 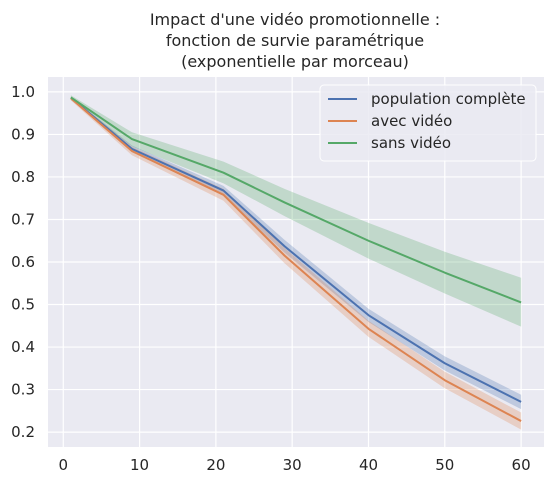 I want to click on x-tick-label: 50, so click(x=444, y=465).